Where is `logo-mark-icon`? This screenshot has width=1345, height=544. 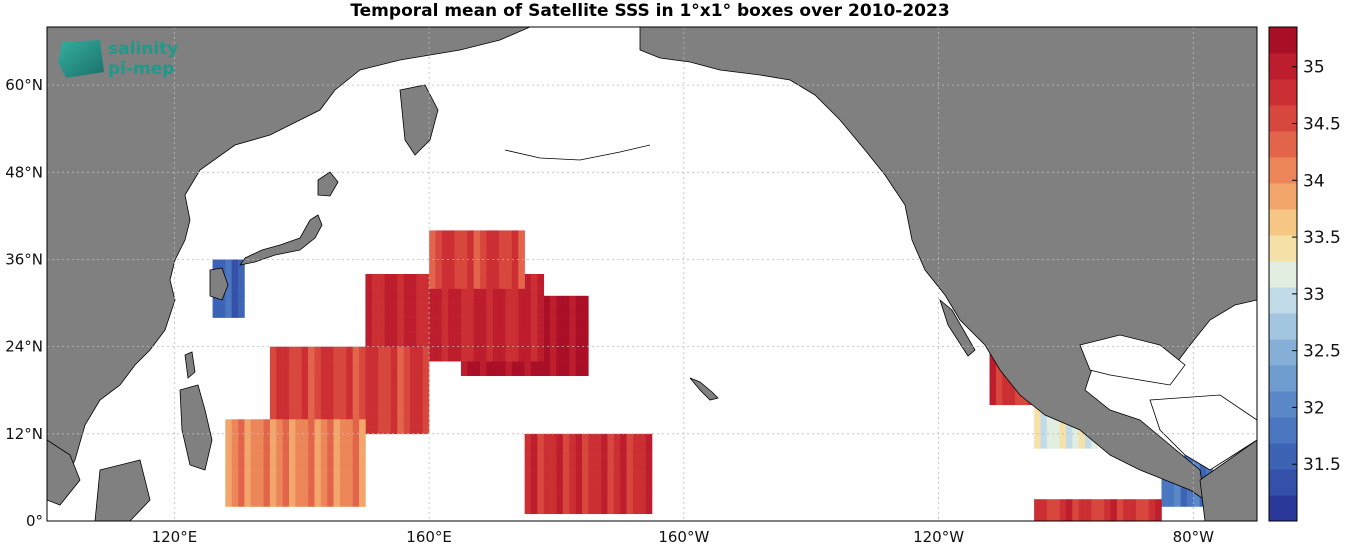 logo-mark-icon is located at coordinates (81, 59).